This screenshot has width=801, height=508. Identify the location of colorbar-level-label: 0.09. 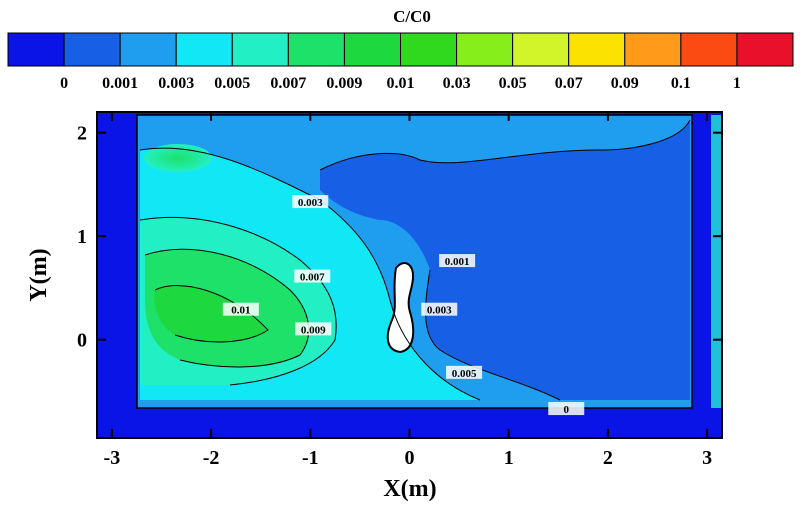
(625, 83).